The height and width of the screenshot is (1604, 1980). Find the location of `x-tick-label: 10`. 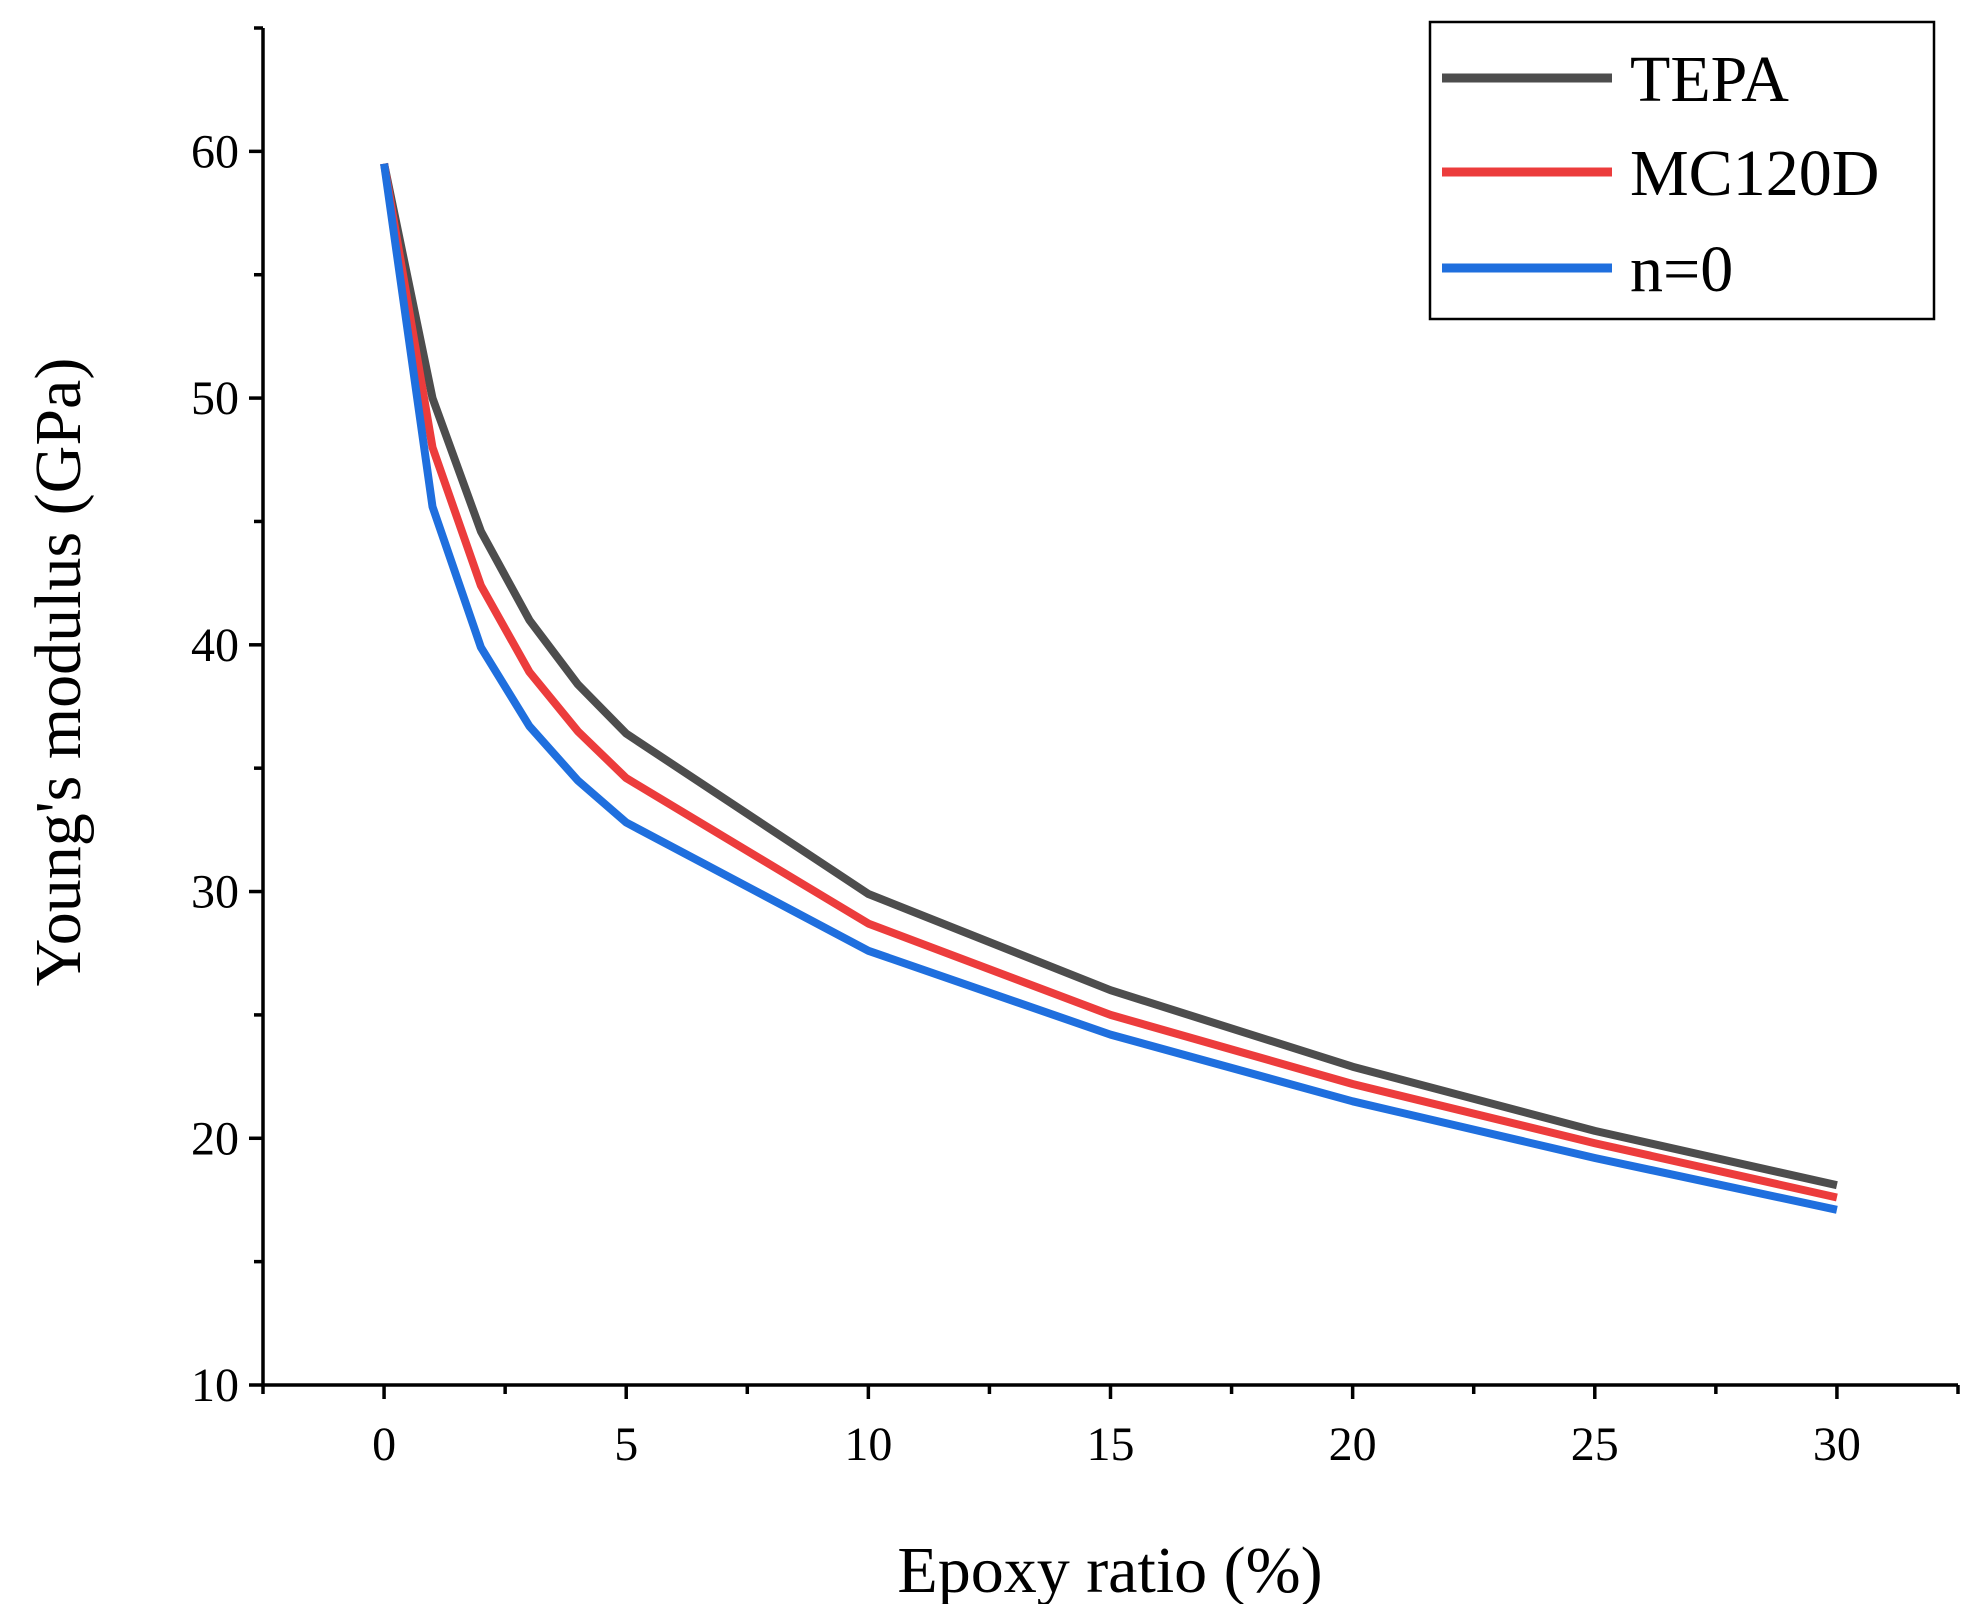

x-tick-label: 10 is located at coordinates (868, 1444).